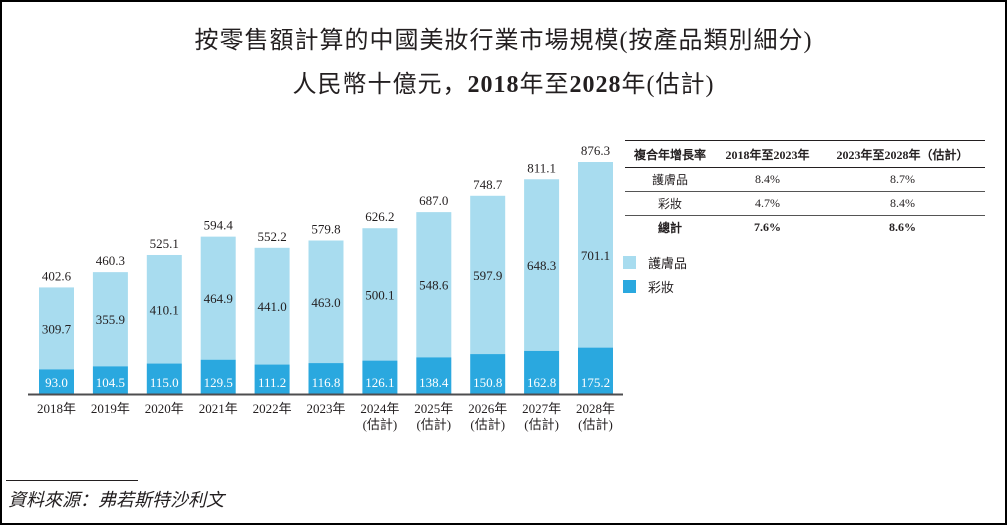  I want to click on skincare-value-label: 441.0, so click(271, 306).